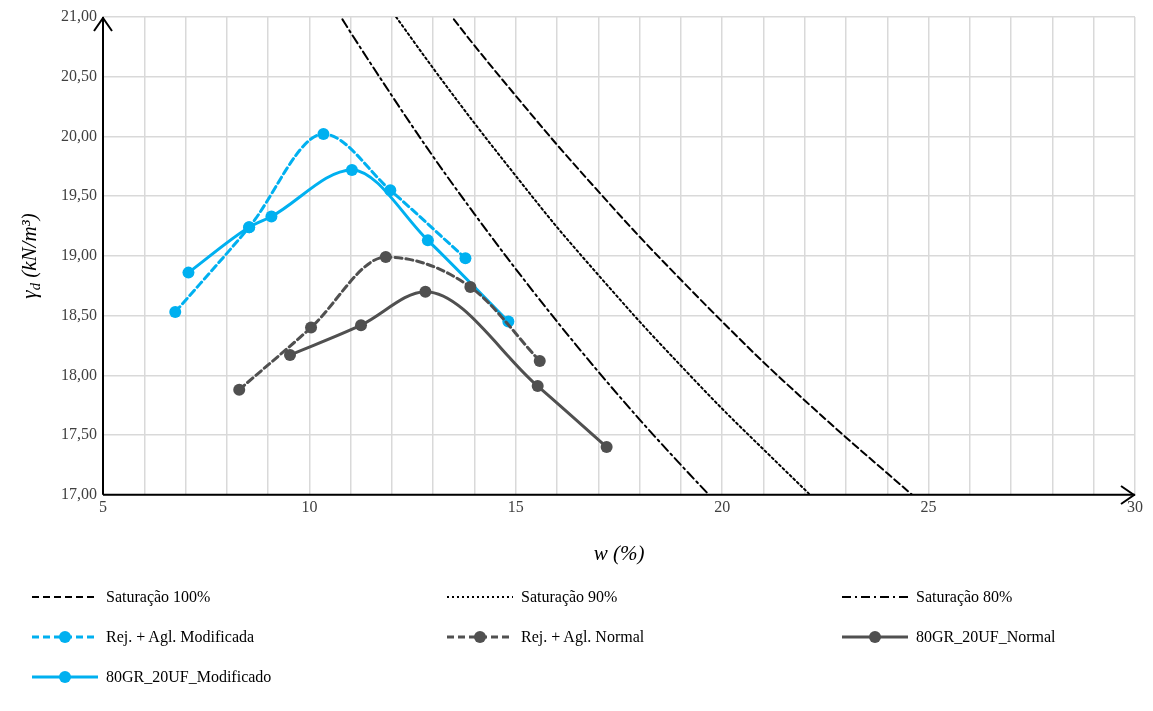  What do you see at coordinates (1135, 506) in the screenshot?
I see `x-tick-label: 30` at bounding box center [1135, 506].